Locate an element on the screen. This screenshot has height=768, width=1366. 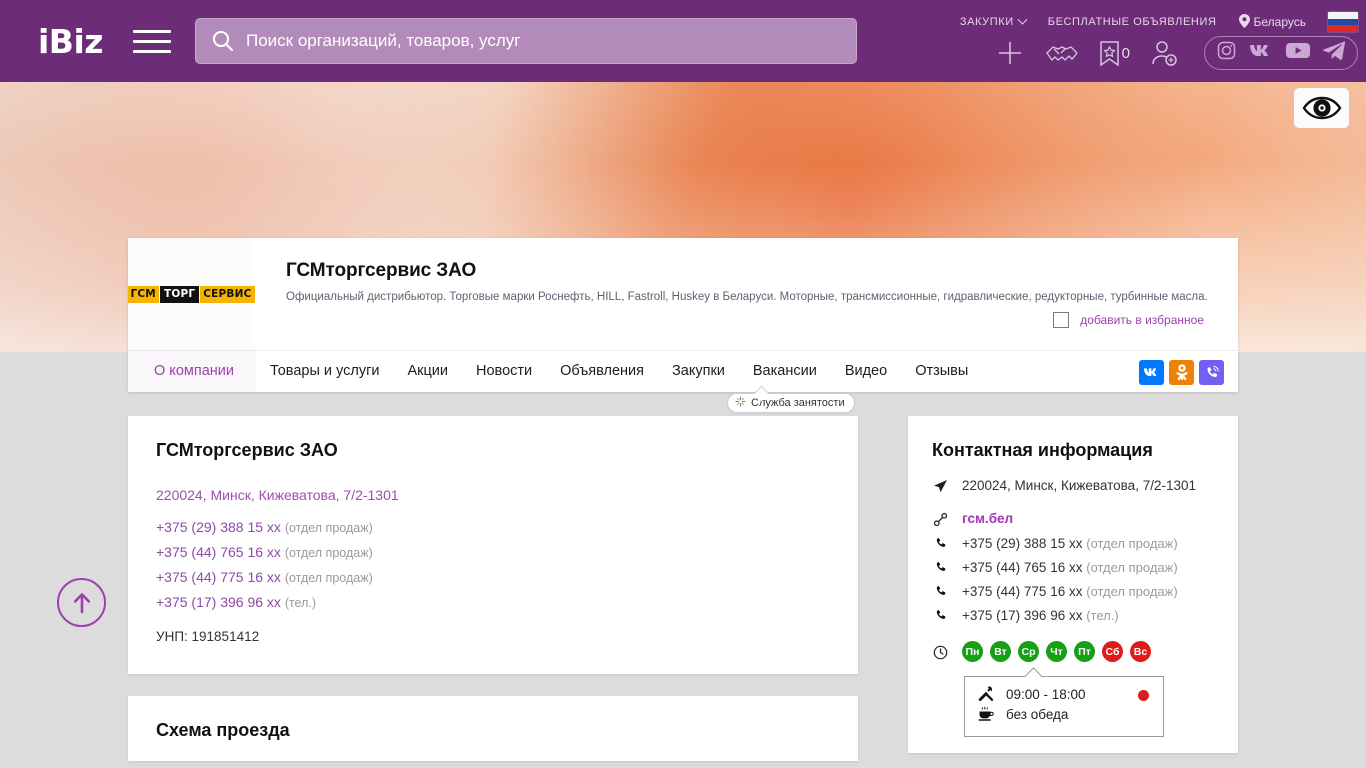
accessibility-eye-icon is located at coordinates (1321, 108).